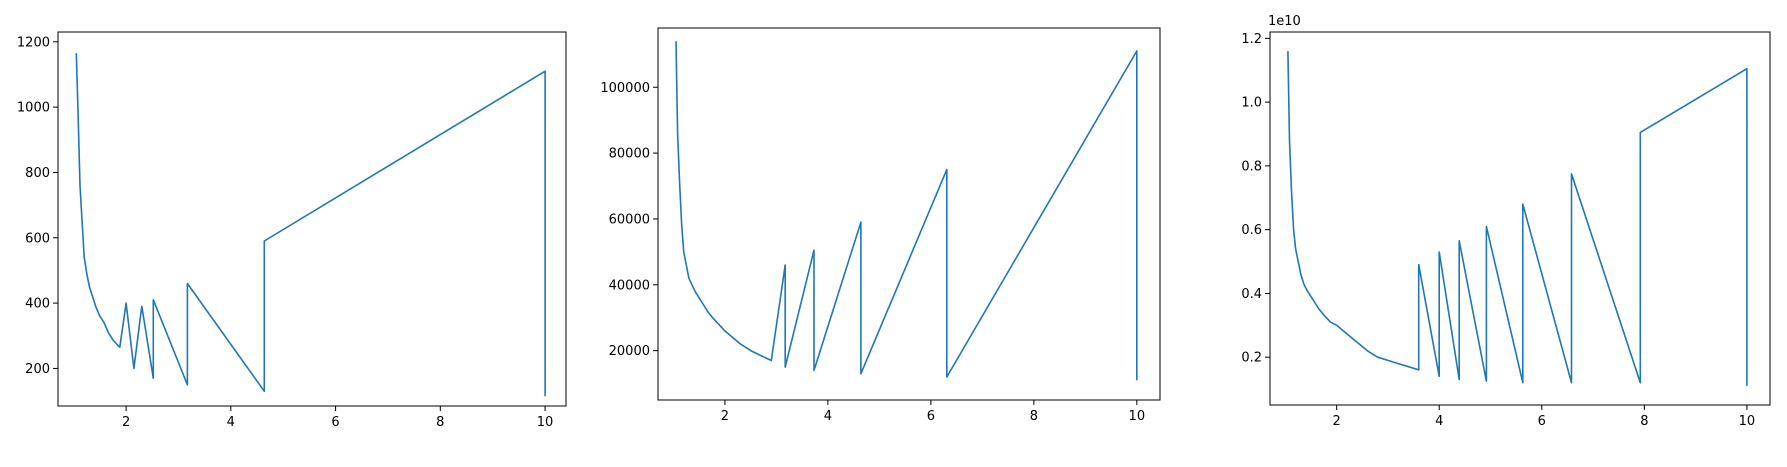  I want to click on y-tick-label: 80000, so click(629, 154).